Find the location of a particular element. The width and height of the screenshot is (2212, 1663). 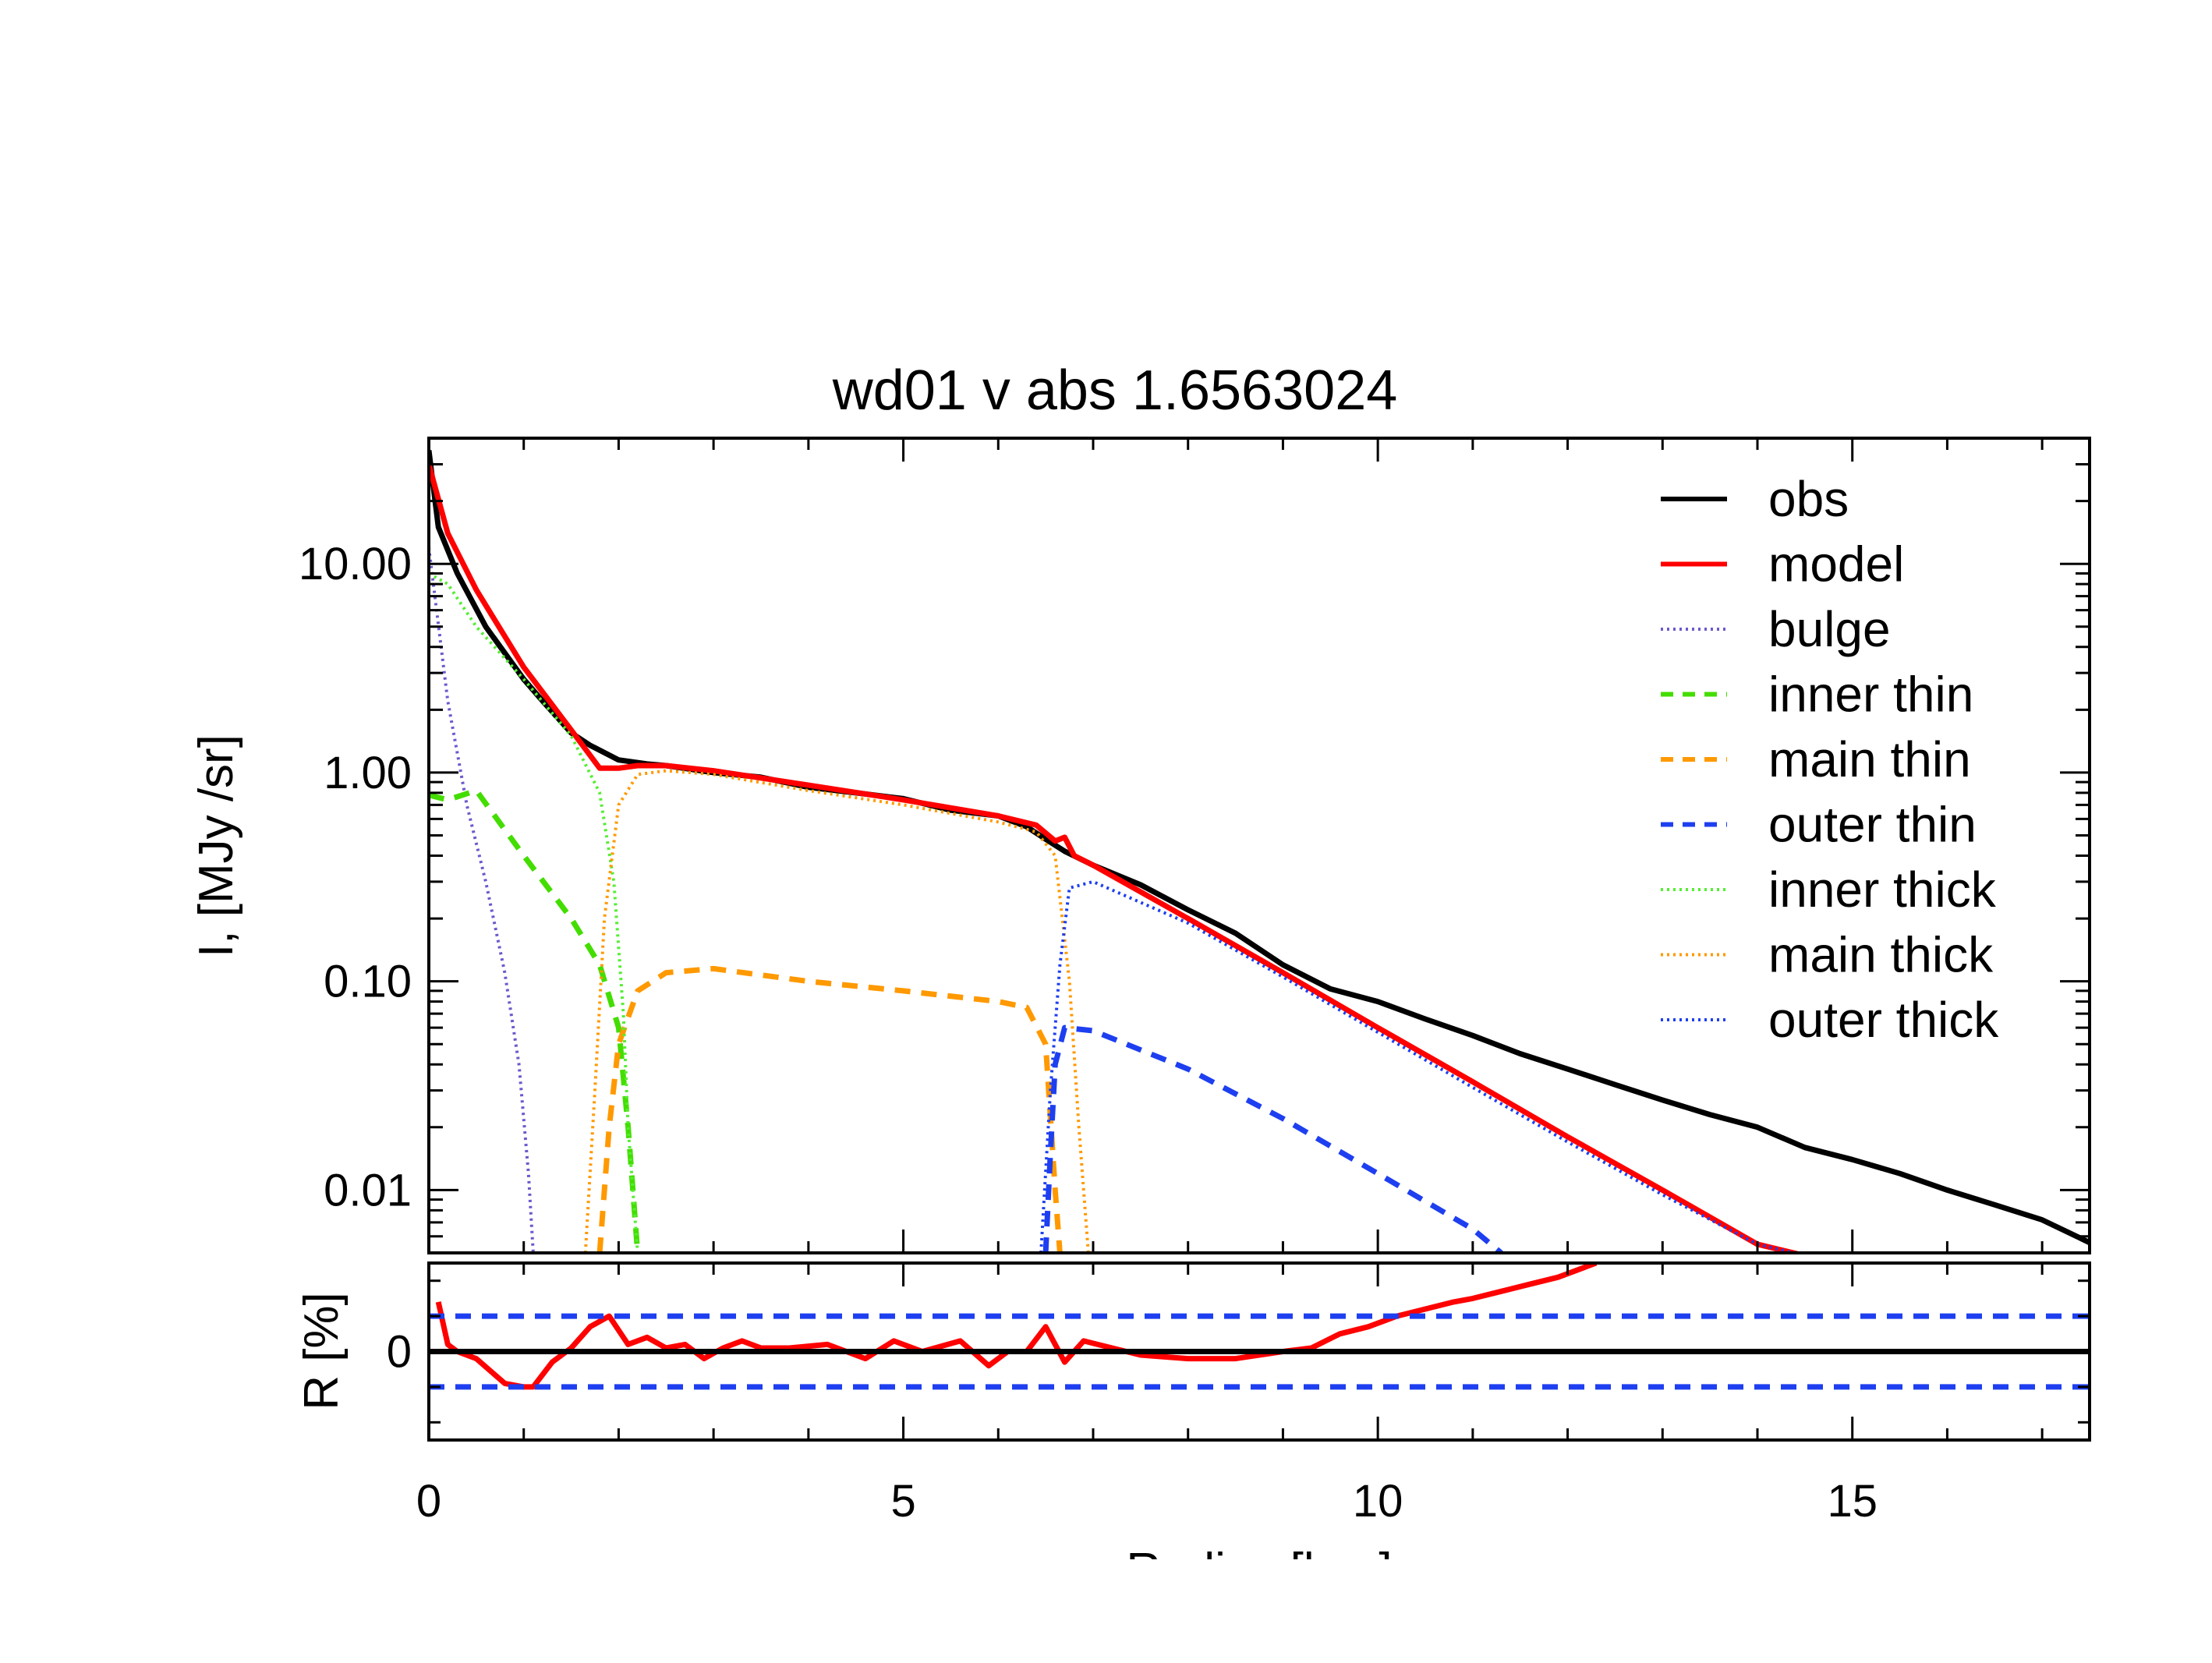

legend-item-inner-thin: inner thin is located at coordinates (1817, 695).